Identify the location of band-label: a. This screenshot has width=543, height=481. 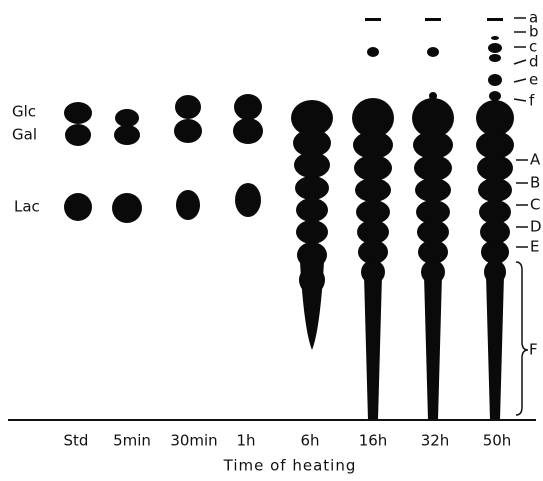
(533, 18).